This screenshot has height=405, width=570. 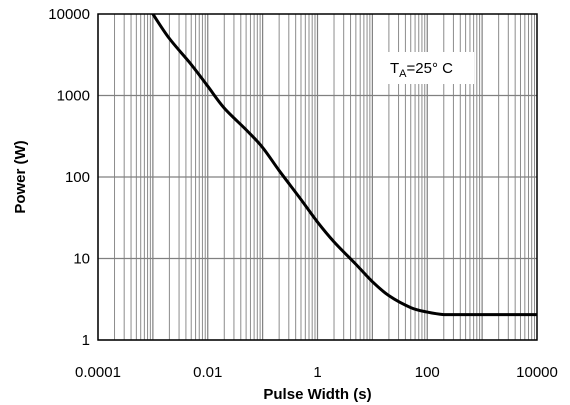 What do you see at coordinates (98, 372) in the screenshot?
I see `x-tick-label: 0.0001` at bounding box center [98, 372].